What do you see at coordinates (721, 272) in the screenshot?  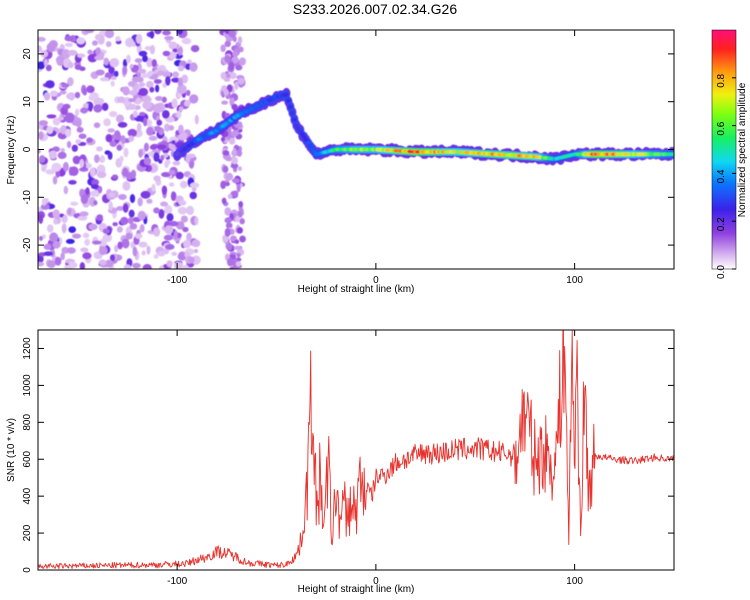 I see `colorbar-tick-label: 0.0` at bounding box center [721, 272].